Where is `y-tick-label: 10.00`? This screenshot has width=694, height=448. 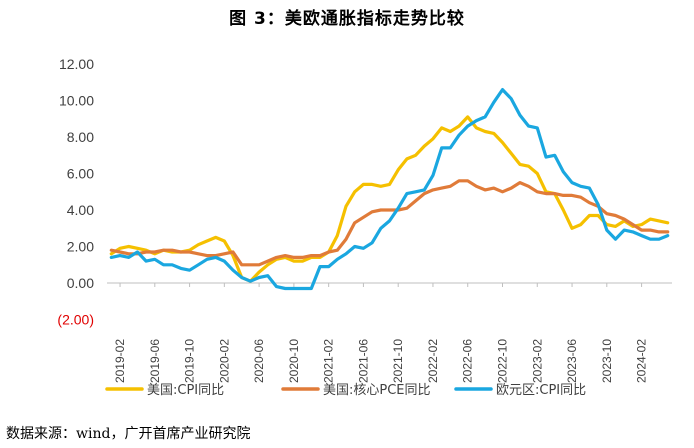 y-tick-label: 10.00 is located at coordinates (76, 101).